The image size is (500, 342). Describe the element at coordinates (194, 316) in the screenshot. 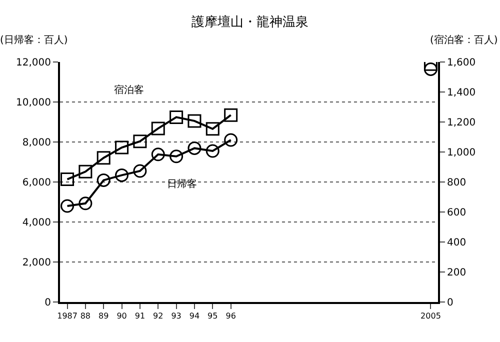

I see `x-tick-label: 94` at that location.